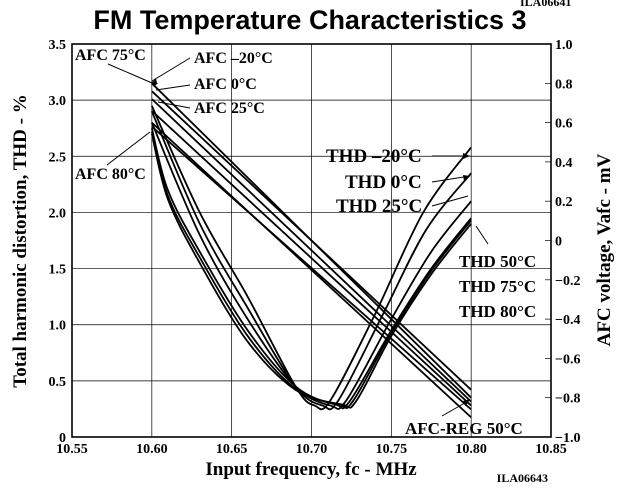 The width and height of the screenshot is (643, 489). What do you see at coordinates (152, 449) in the screenshot?
I see `x-tick-label: 10.60` at bounding box center [152, 449].